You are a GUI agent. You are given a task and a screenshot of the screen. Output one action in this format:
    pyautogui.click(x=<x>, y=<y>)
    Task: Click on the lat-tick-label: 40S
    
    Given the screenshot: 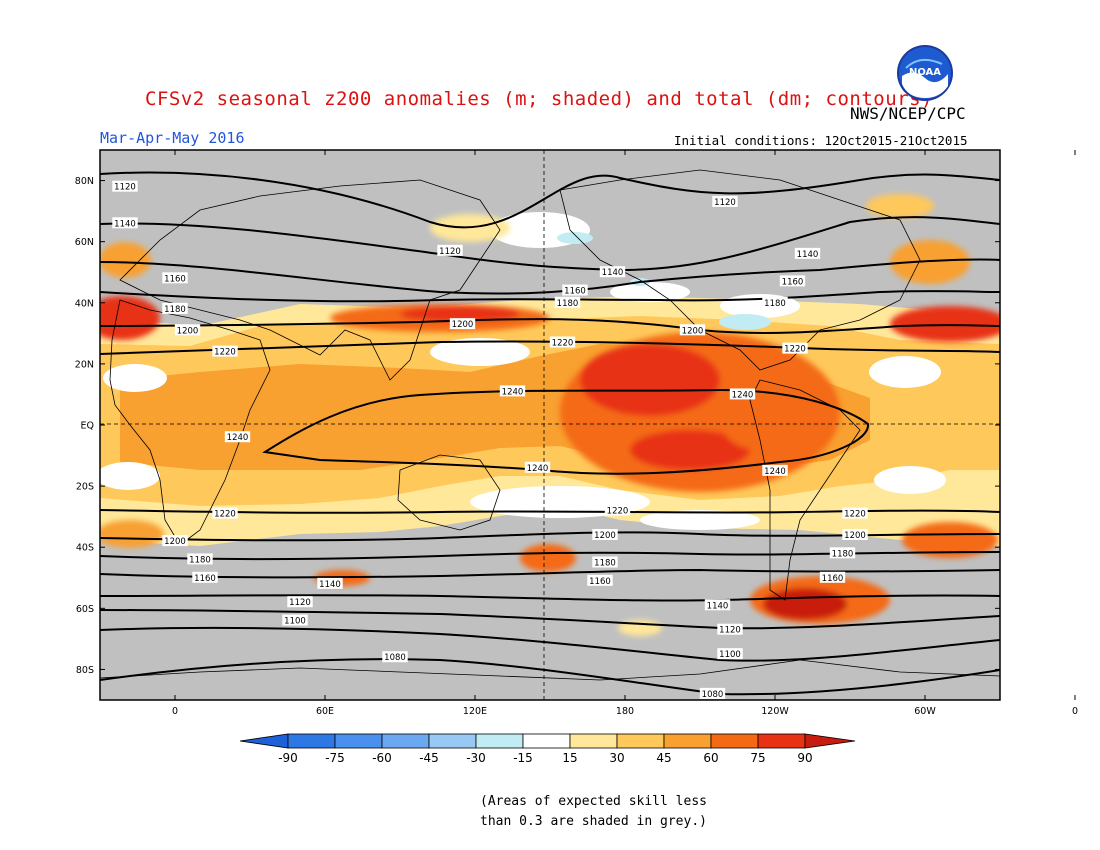 What is the action you would take?
    pyautogui.click(x=85, y=548)
    